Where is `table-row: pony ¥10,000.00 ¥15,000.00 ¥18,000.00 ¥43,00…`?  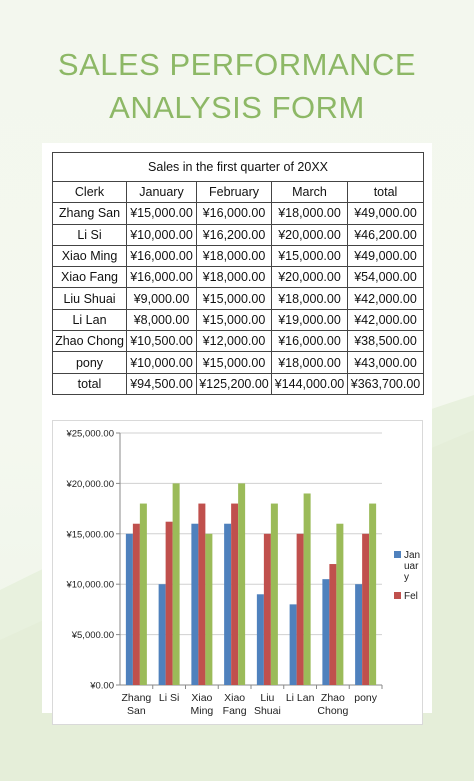 table-row: pony ¥10,000.00 ¥15,000.00 ¥18,000.00 ¥43,00… is located at coordinates (238, 362).